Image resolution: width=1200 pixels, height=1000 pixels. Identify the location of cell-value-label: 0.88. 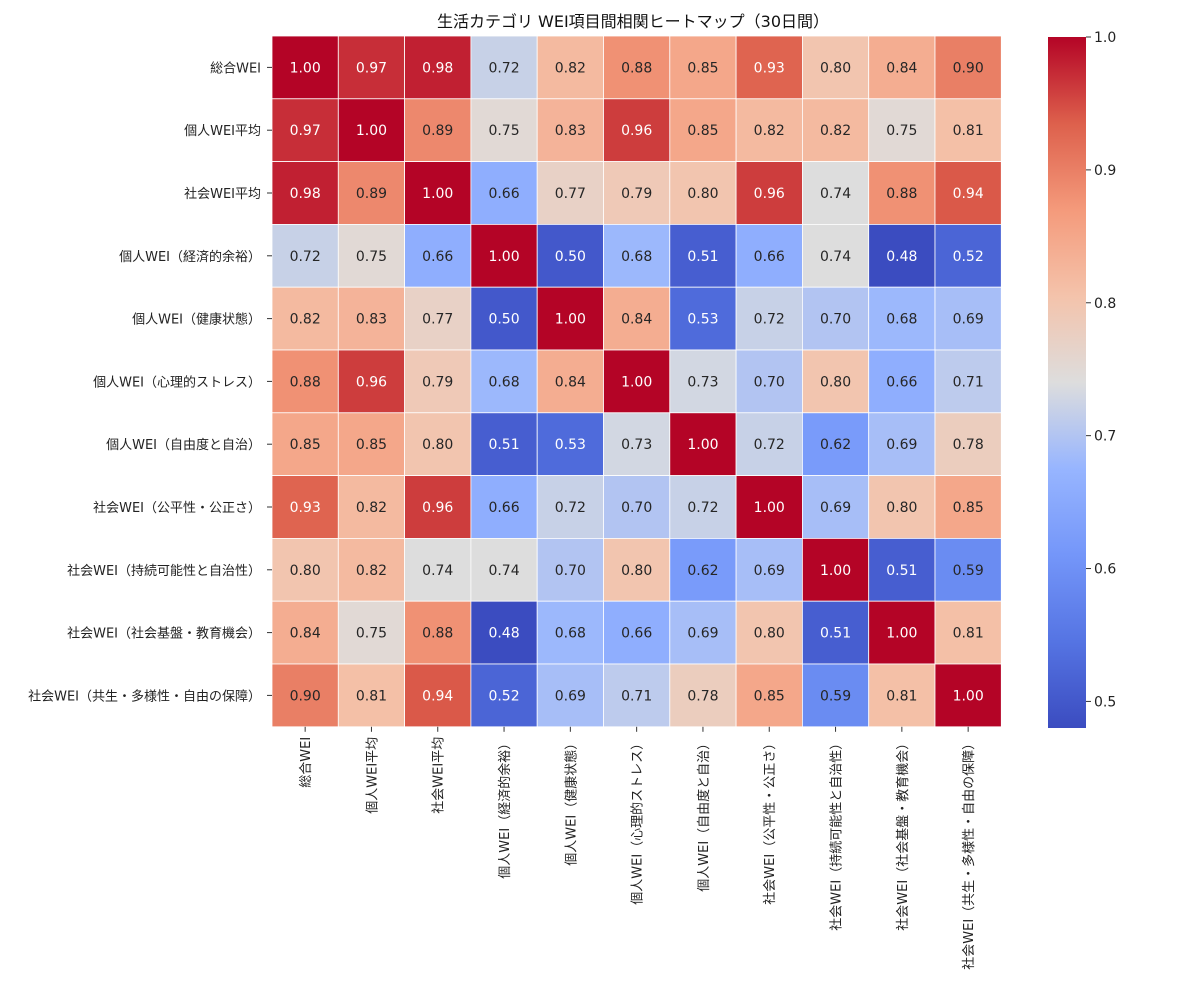
(437, 634).